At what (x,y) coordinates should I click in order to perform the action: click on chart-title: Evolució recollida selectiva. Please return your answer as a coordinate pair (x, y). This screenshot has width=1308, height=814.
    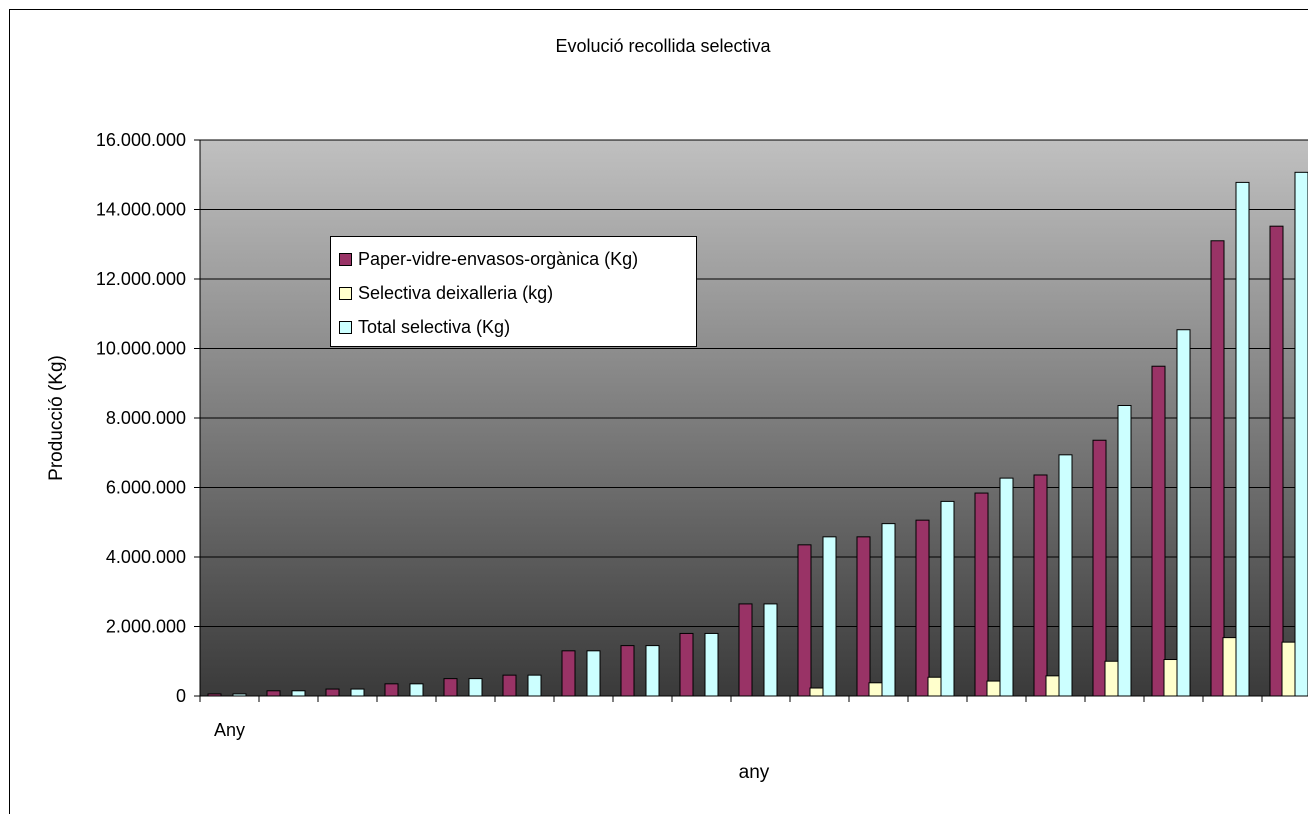
    Looking at the image, I should click on (663, 46).